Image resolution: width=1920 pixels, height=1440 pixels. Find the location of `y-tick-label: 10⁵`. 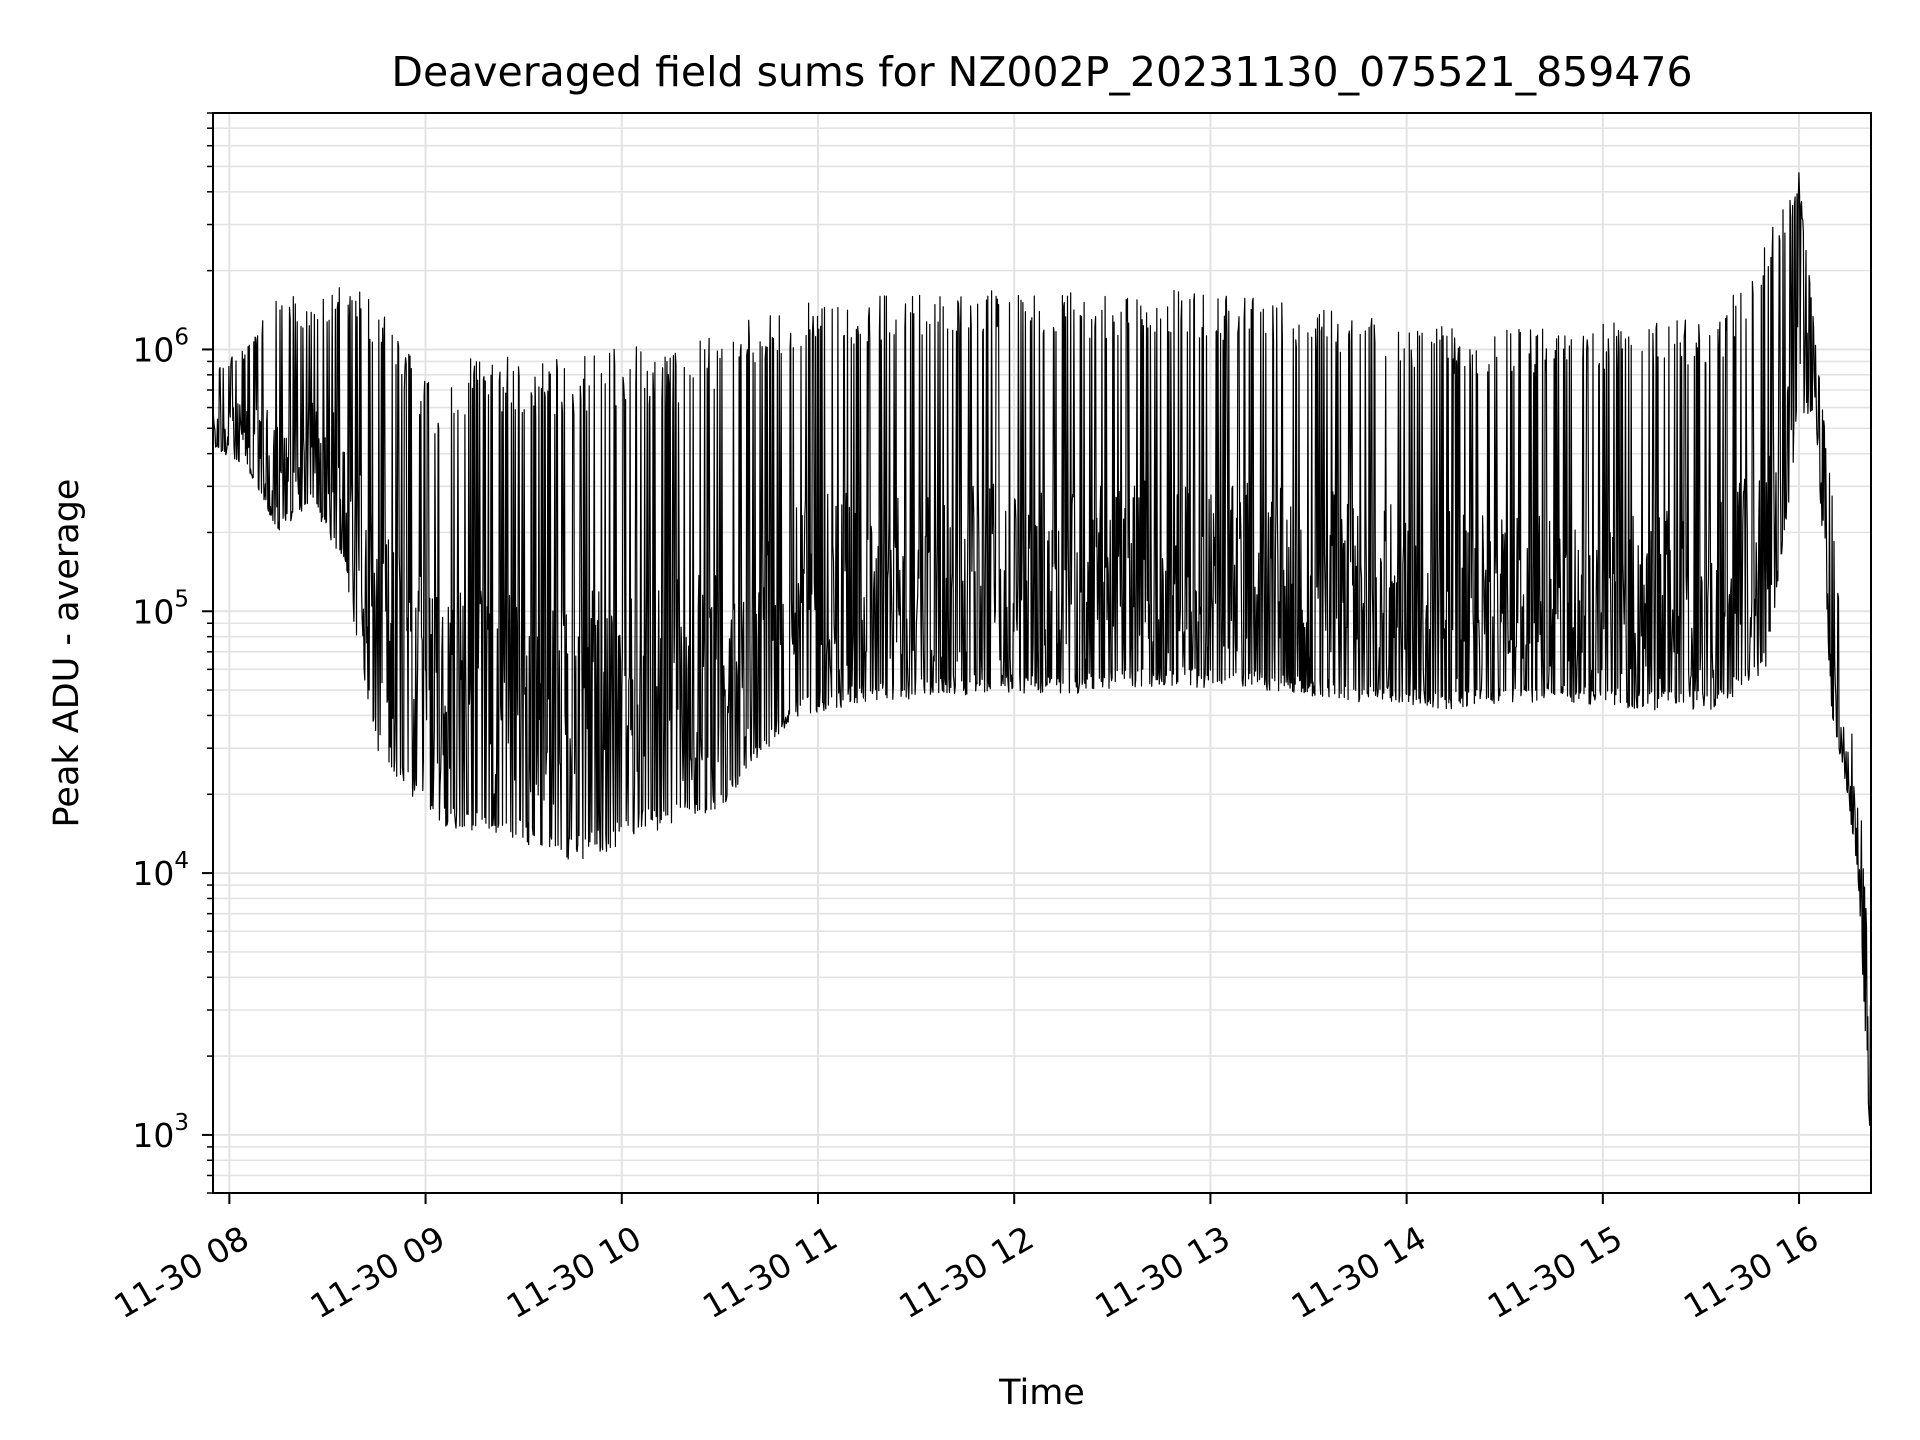

y-tick-label: 10⁵ is located at coordinates (160, 608).